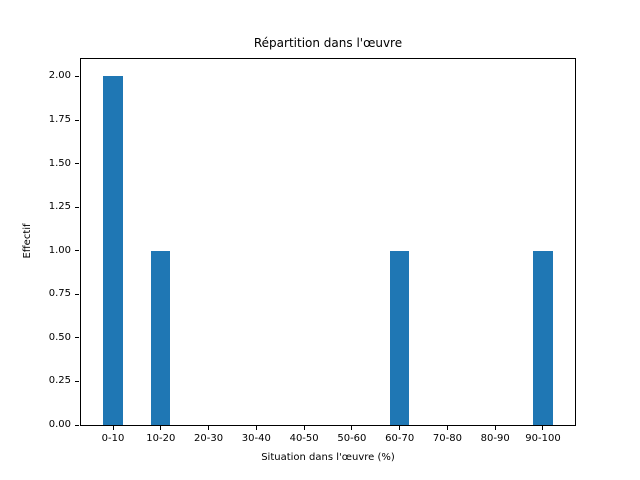 Image resolution: width=640 pixels, height=480 pixels. Describe the element at coordinates (59, 294) in the screenshot. I see `y-tick-label: 0.75` at that location.